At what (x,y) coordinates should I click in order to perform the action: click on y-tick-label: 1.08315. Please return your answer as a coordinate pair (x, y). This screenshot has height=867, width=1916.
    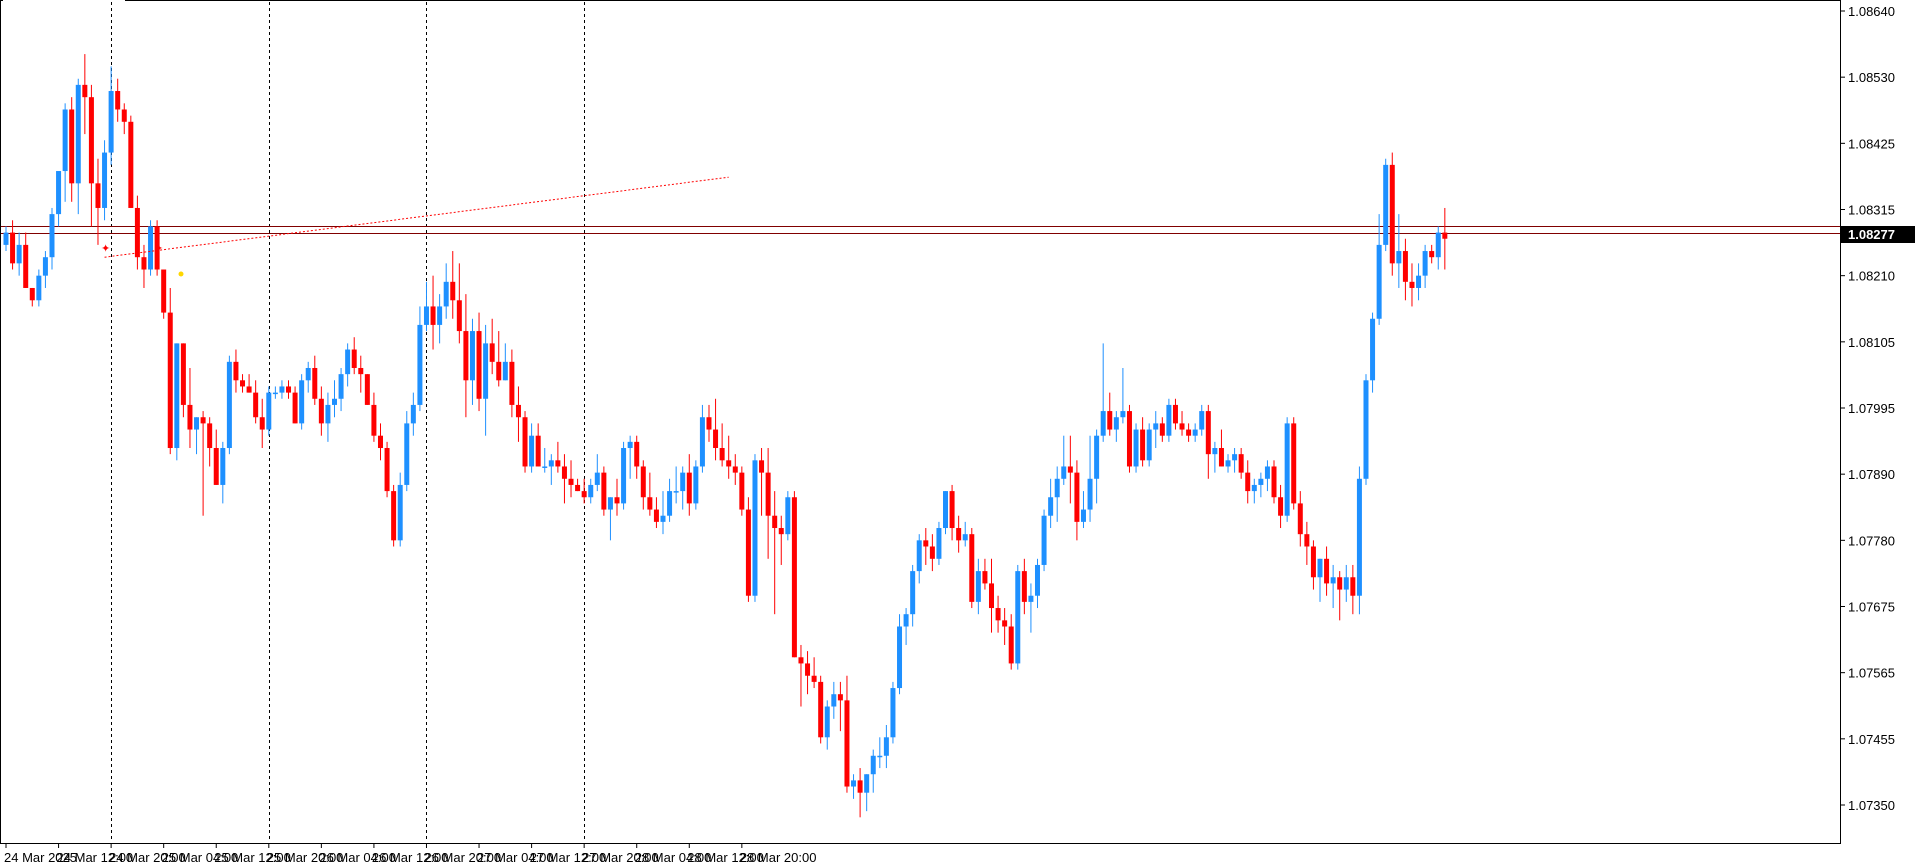
    Looking at the image, I should click on (1871, 210).